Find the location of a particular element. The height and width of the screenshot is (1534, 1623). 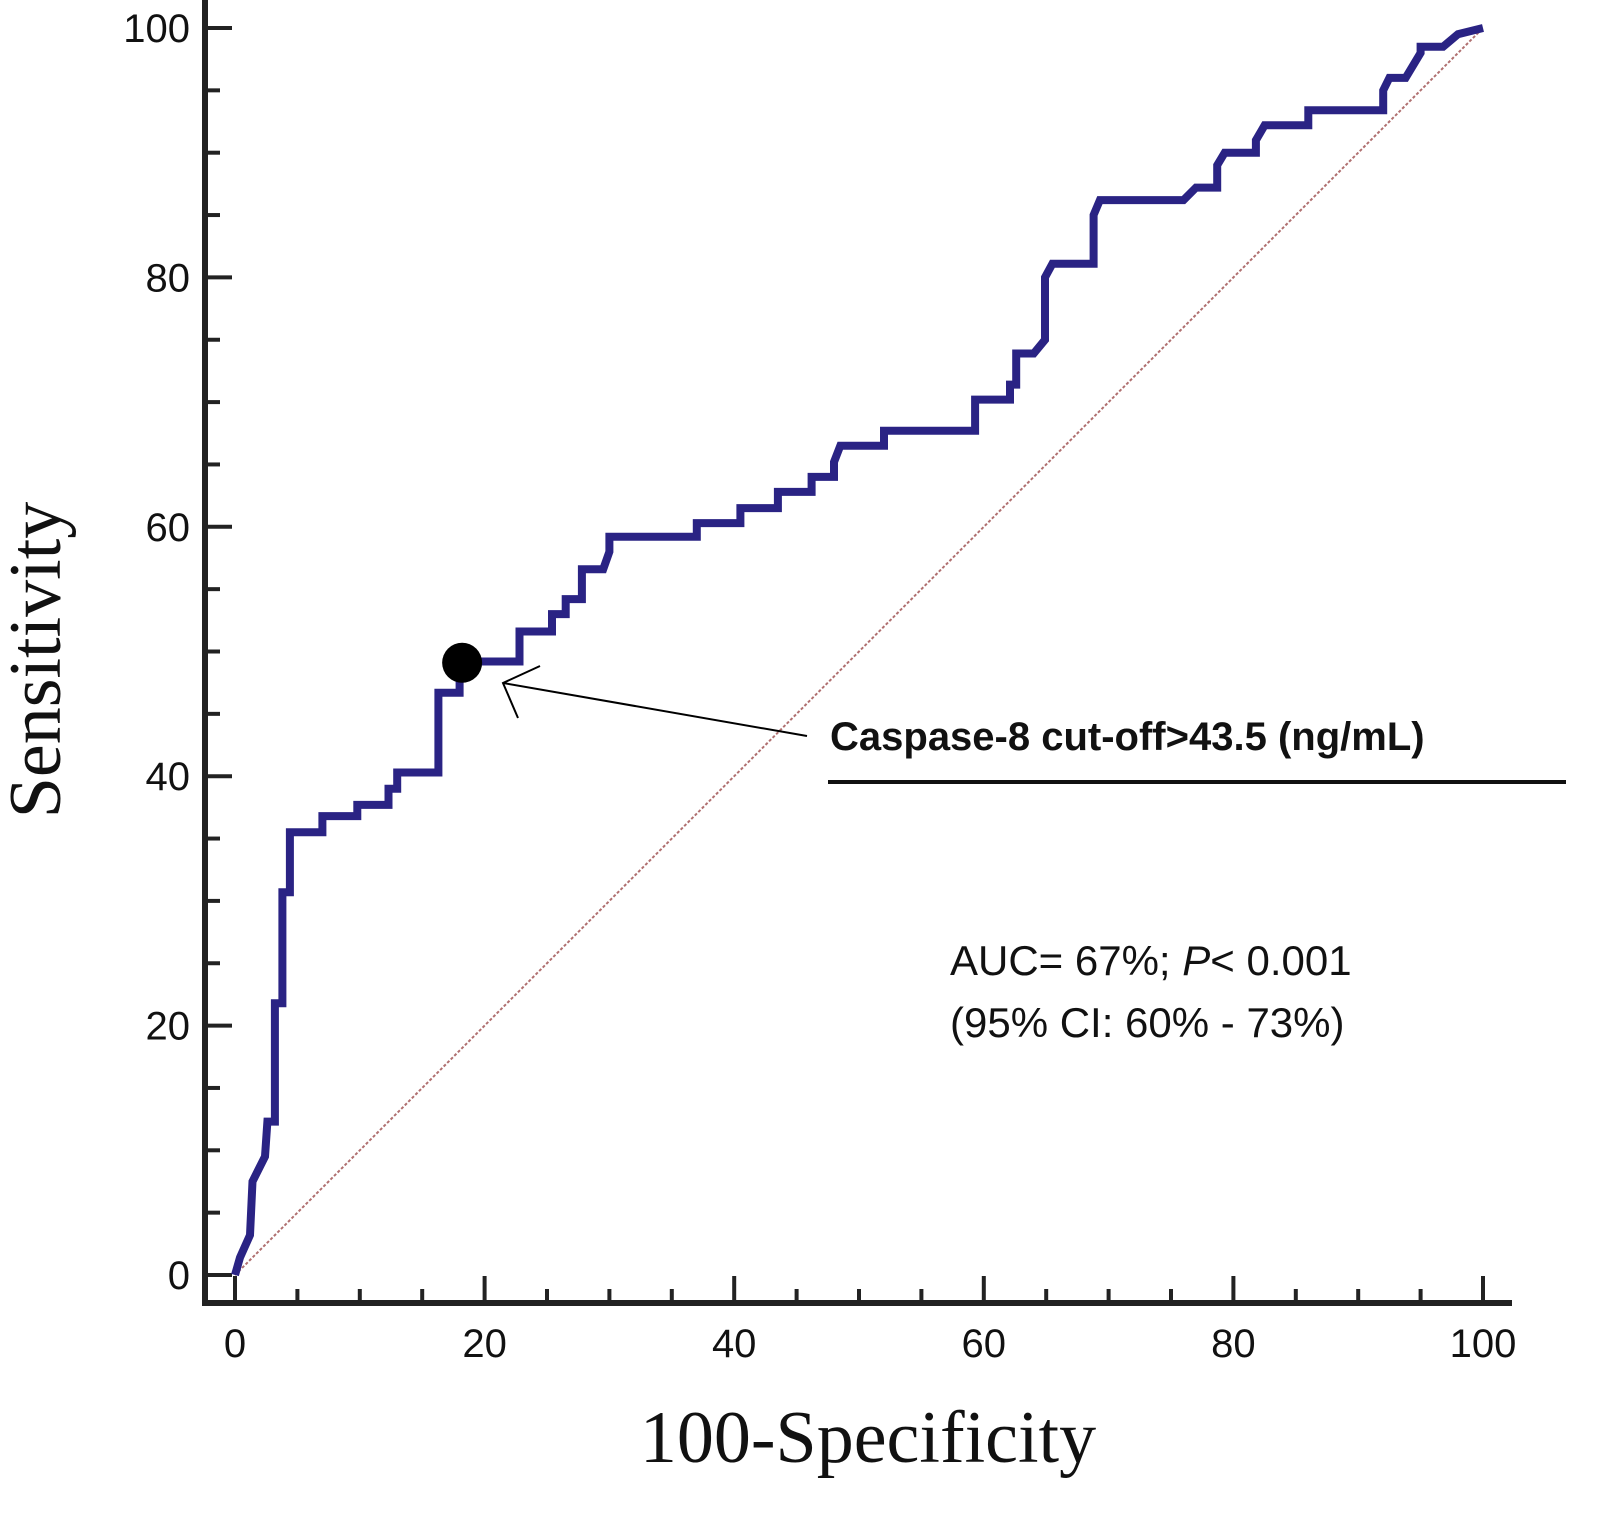

x-tick-labels: 0 20 40 60 80 100 is located at coordinates (870, 1344).